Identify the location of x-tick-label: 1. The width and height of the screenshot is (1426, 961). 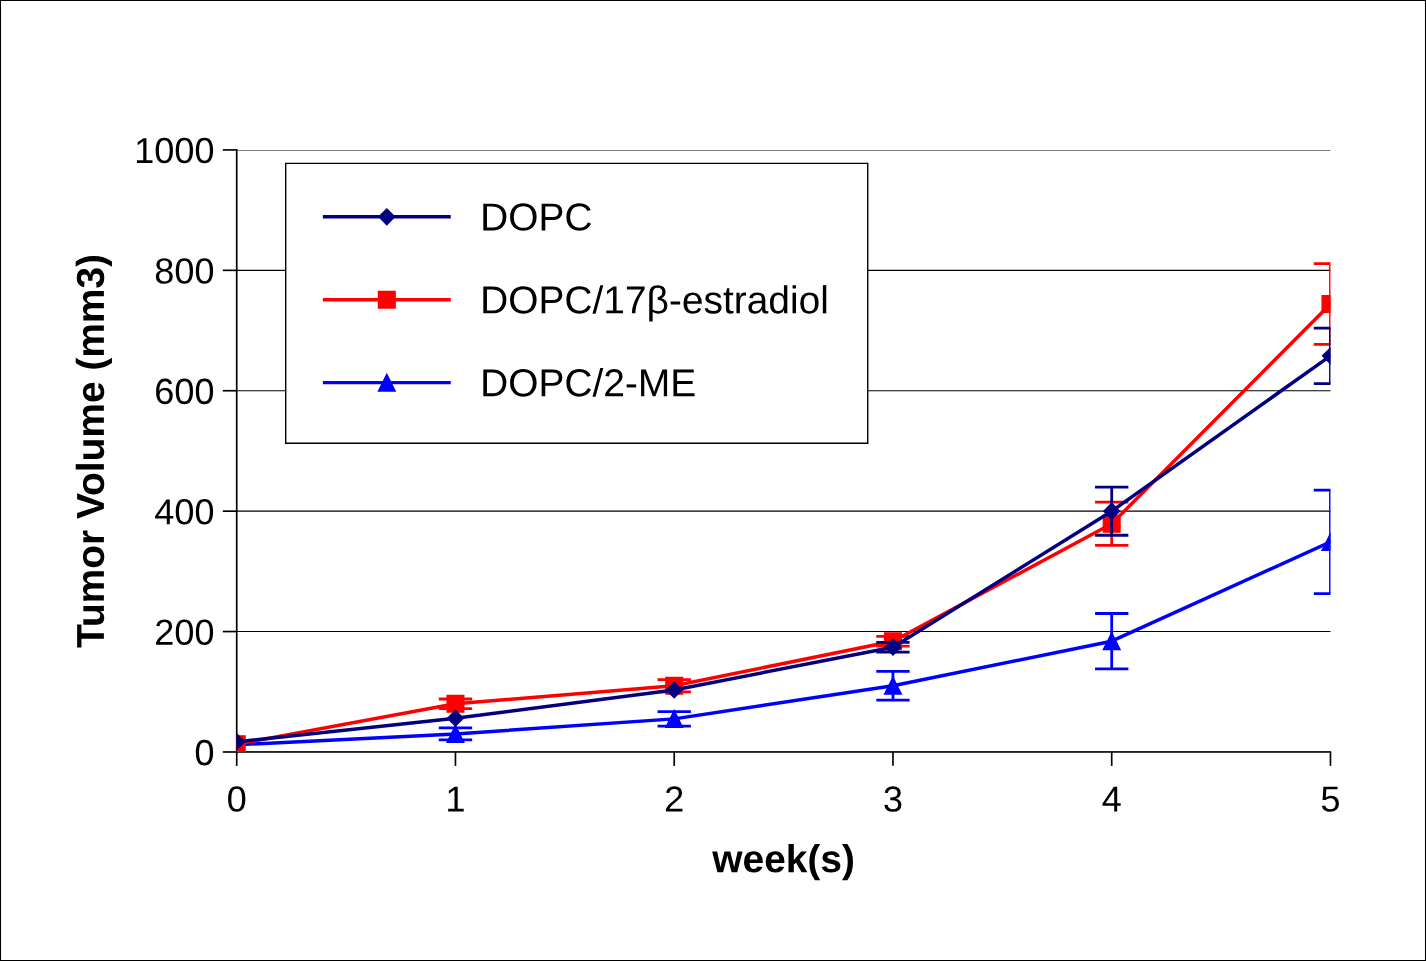
(456, 799).